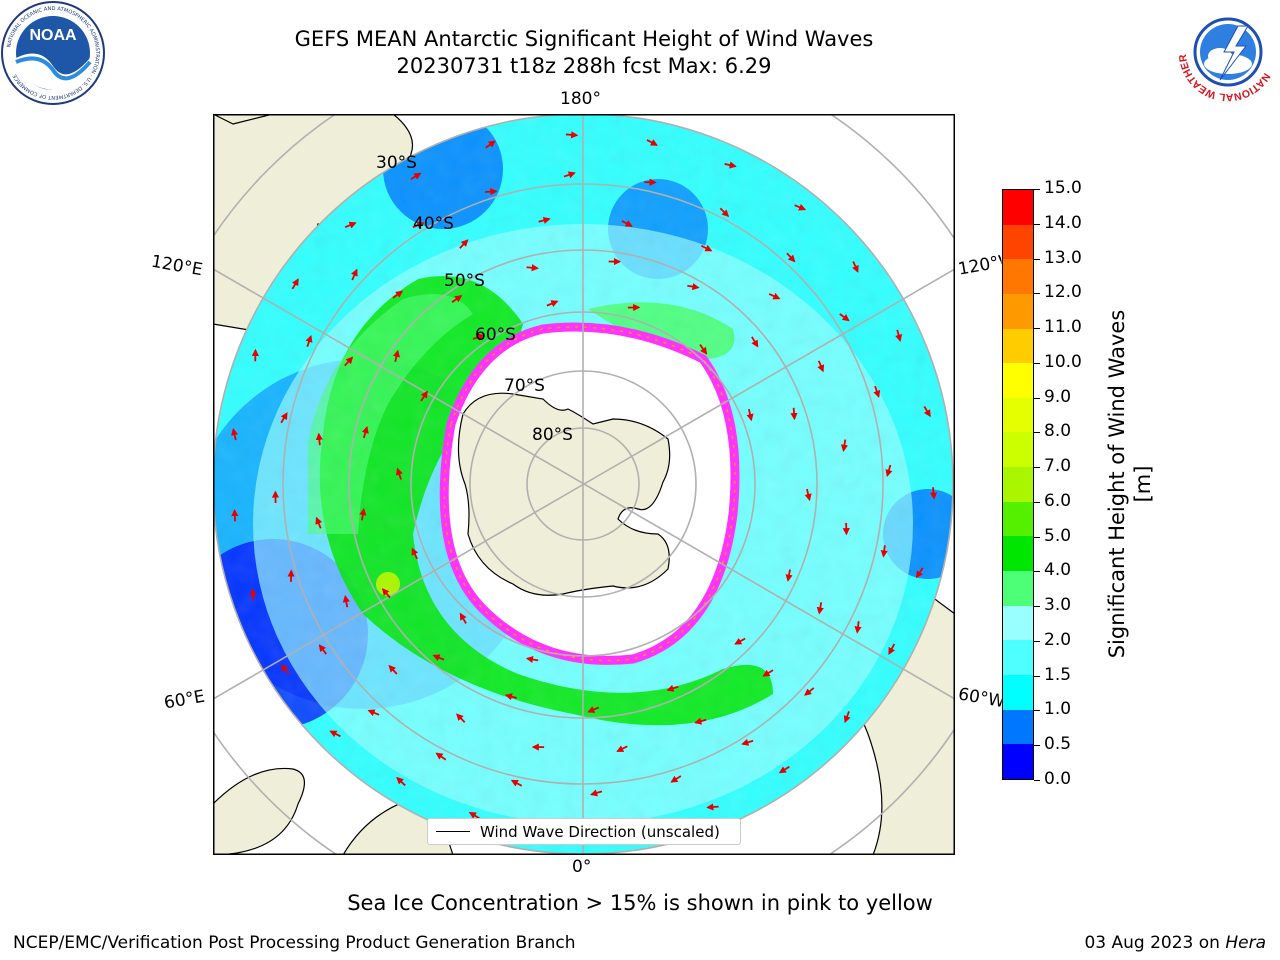 This screenshot has width=1280, height=960. Describe the element at coordinates (1175, 943) in the screenshot. I see `date-stamp: 03 Aug 2023 on Hera` at that location.